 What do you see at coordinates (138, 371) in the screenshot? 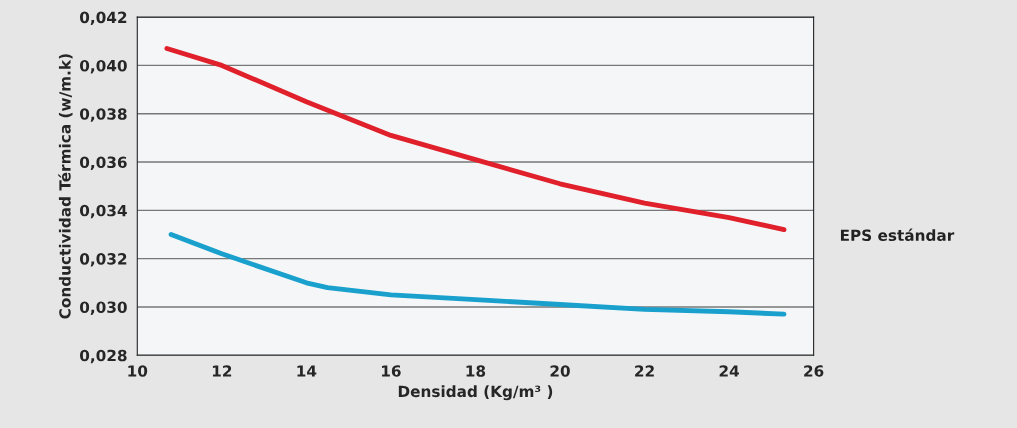
I see `x-tick-label: 10` at bounding box center [138, 371].